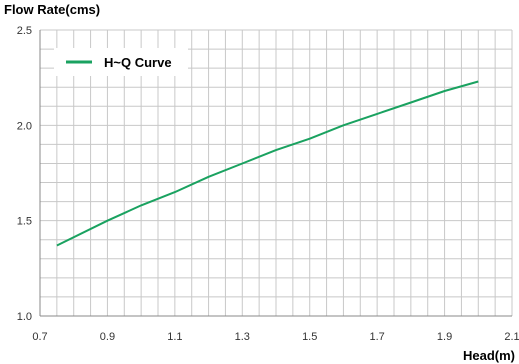  What do you see at coordinates (242, 337) in the screenshot?
I see `x-tick-label: 1.3` at bounding box center [242, 337].